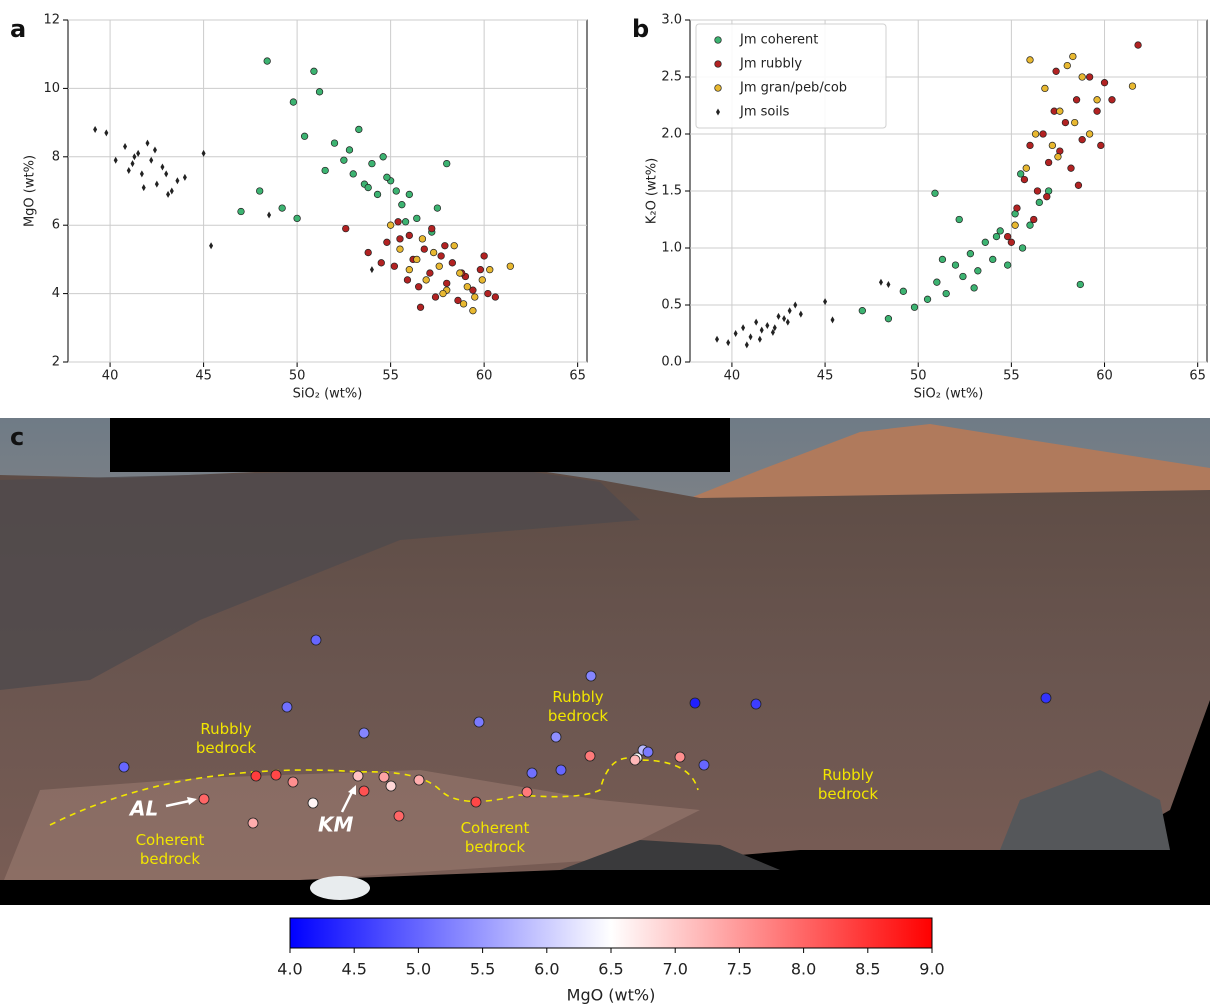 This screenshot has width=1210, height=1008. Describe the element at coordinates (192, 801) in the screenshot. I see `arrowhead` at that location.